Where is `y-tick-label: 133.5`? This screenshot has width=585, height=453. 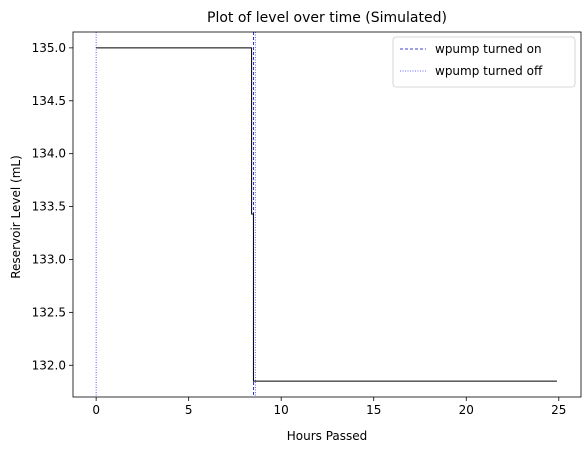
y-tick-label: 133.5 is located at coordinates (49, 207).